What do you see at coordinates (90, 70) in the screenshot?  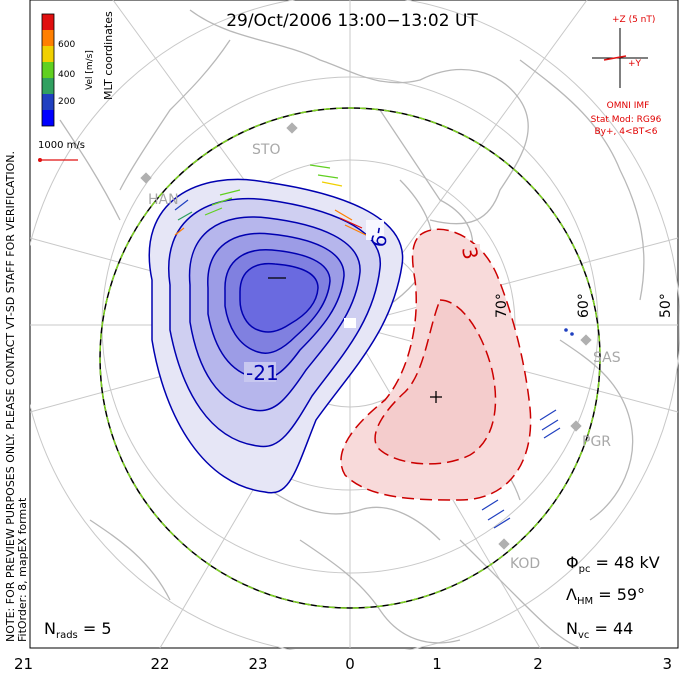 I see `vel-scale-label: Vel [m/s]` at bounding box center [90, 70].